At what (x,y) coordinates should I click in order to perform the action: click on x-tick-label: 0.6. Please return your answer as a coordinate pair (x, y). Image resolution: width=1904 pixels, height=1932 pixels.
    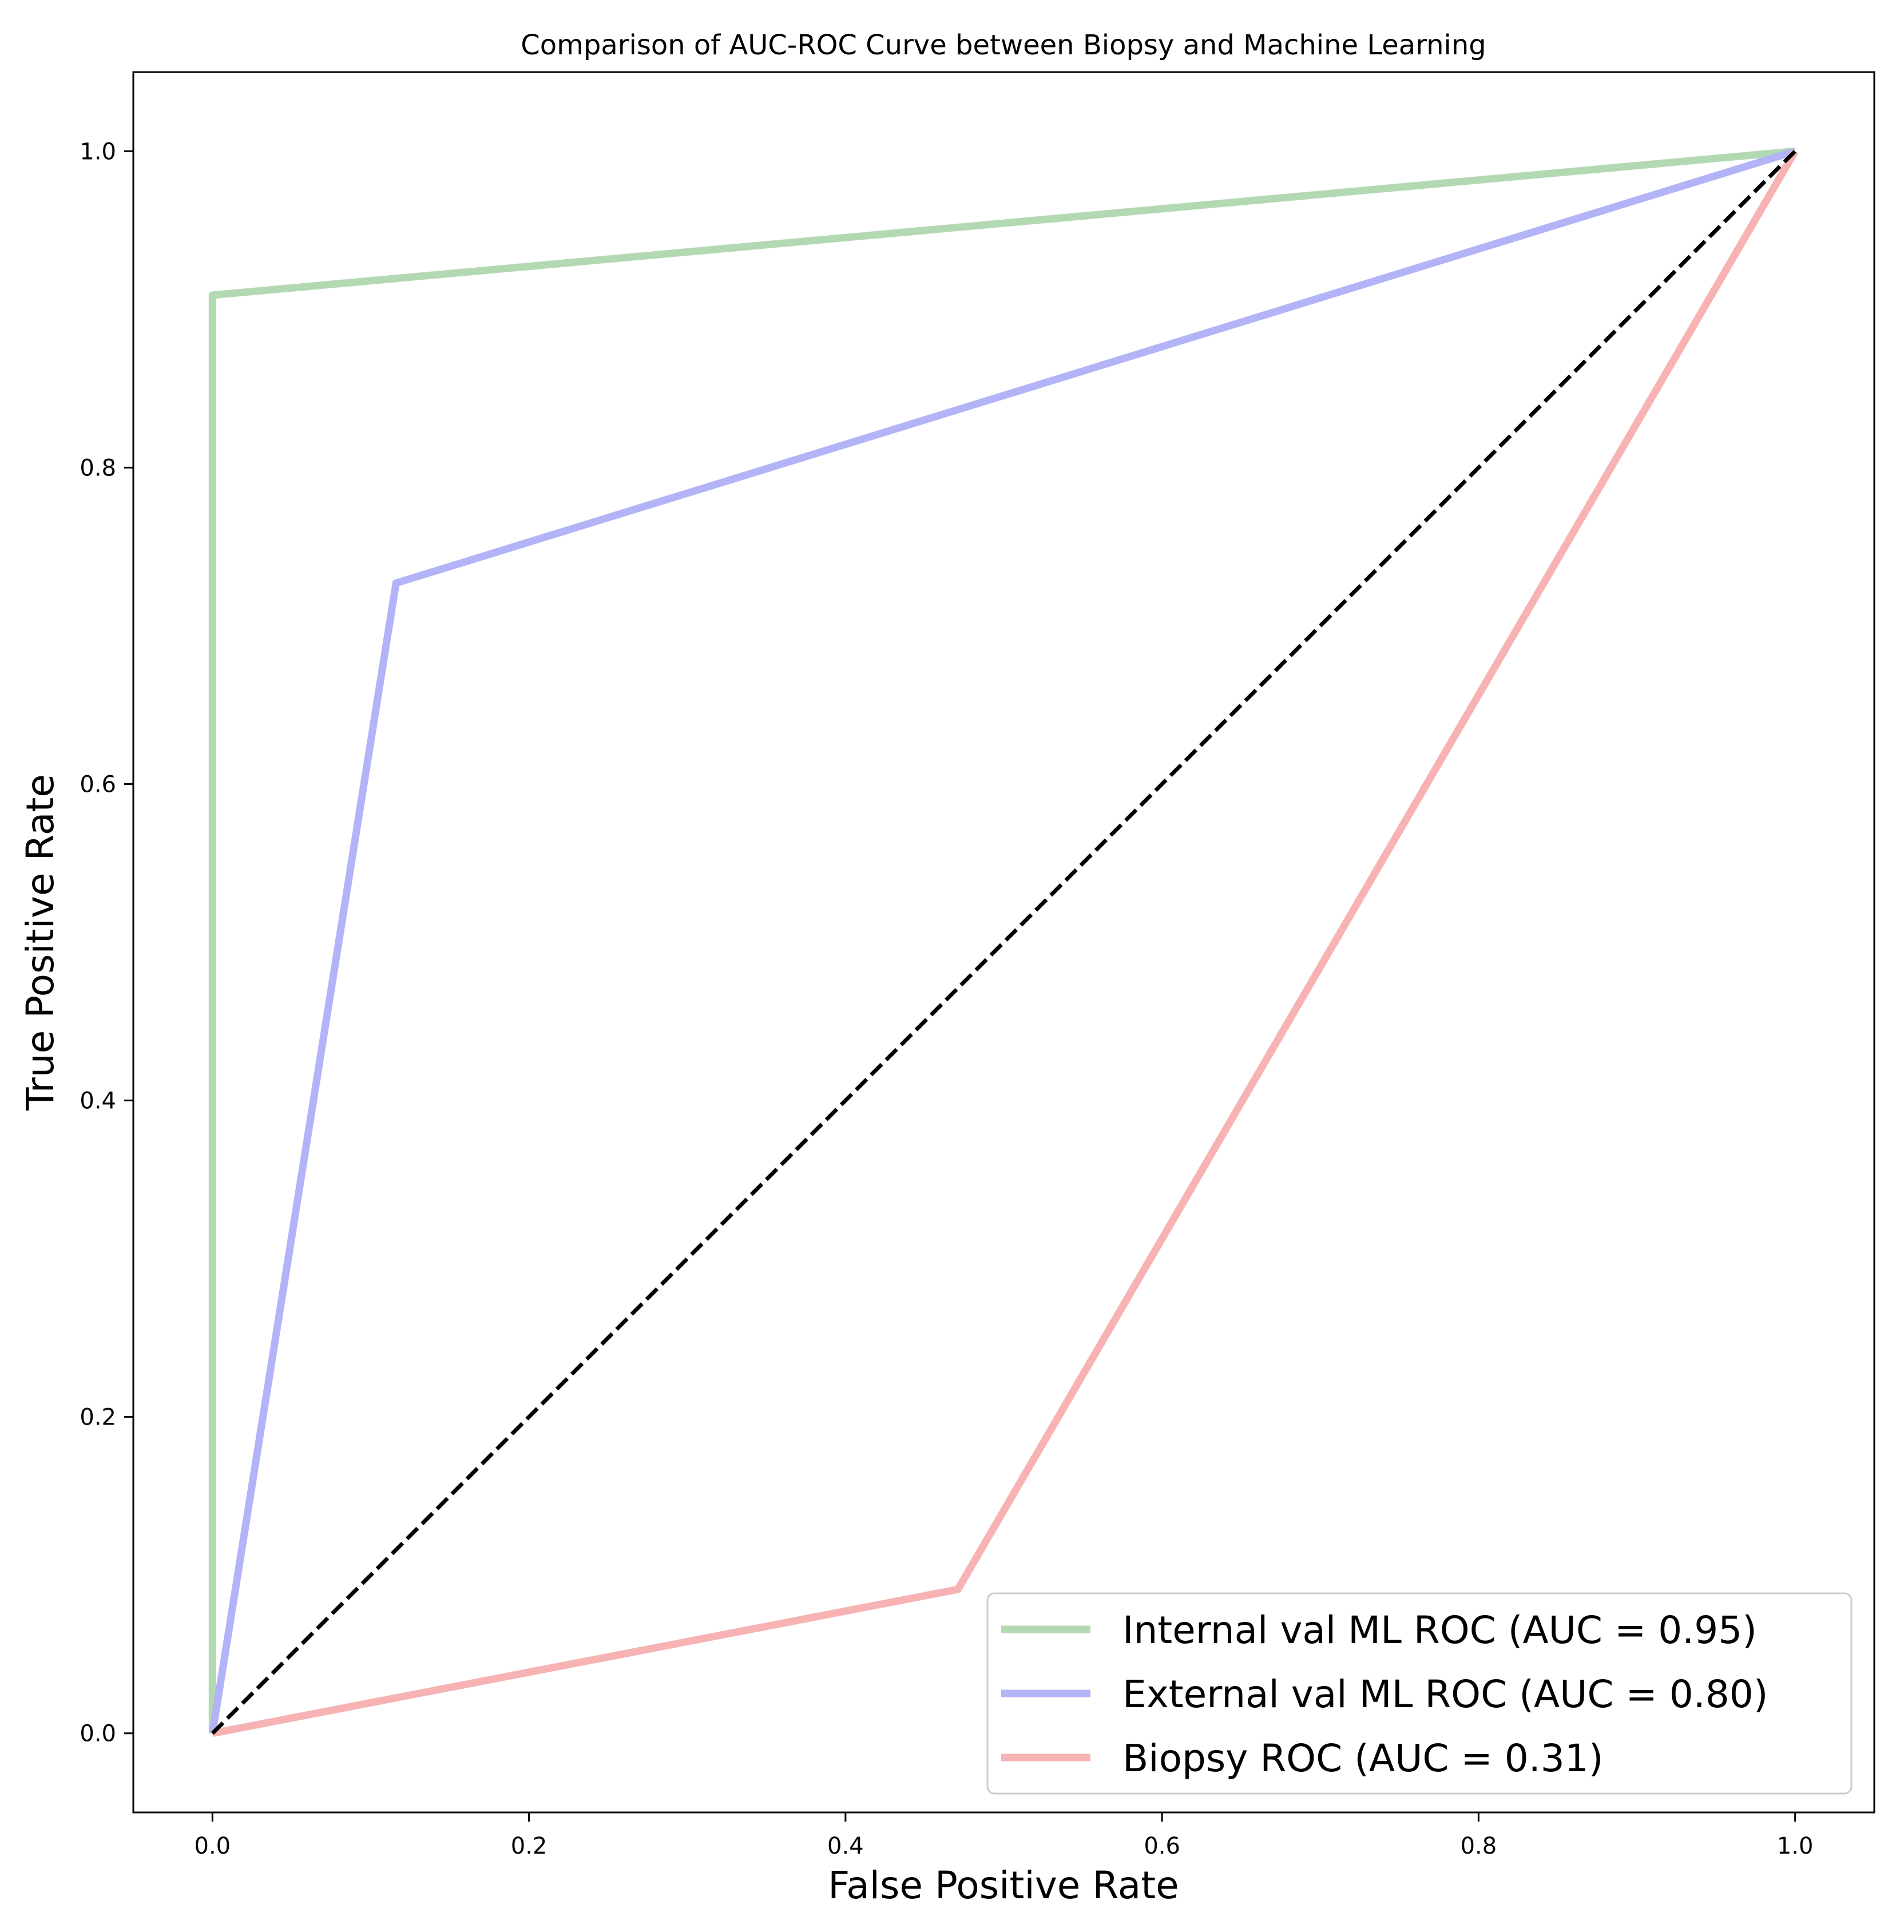
    Looking at the image, I should click on (1162, 1846).